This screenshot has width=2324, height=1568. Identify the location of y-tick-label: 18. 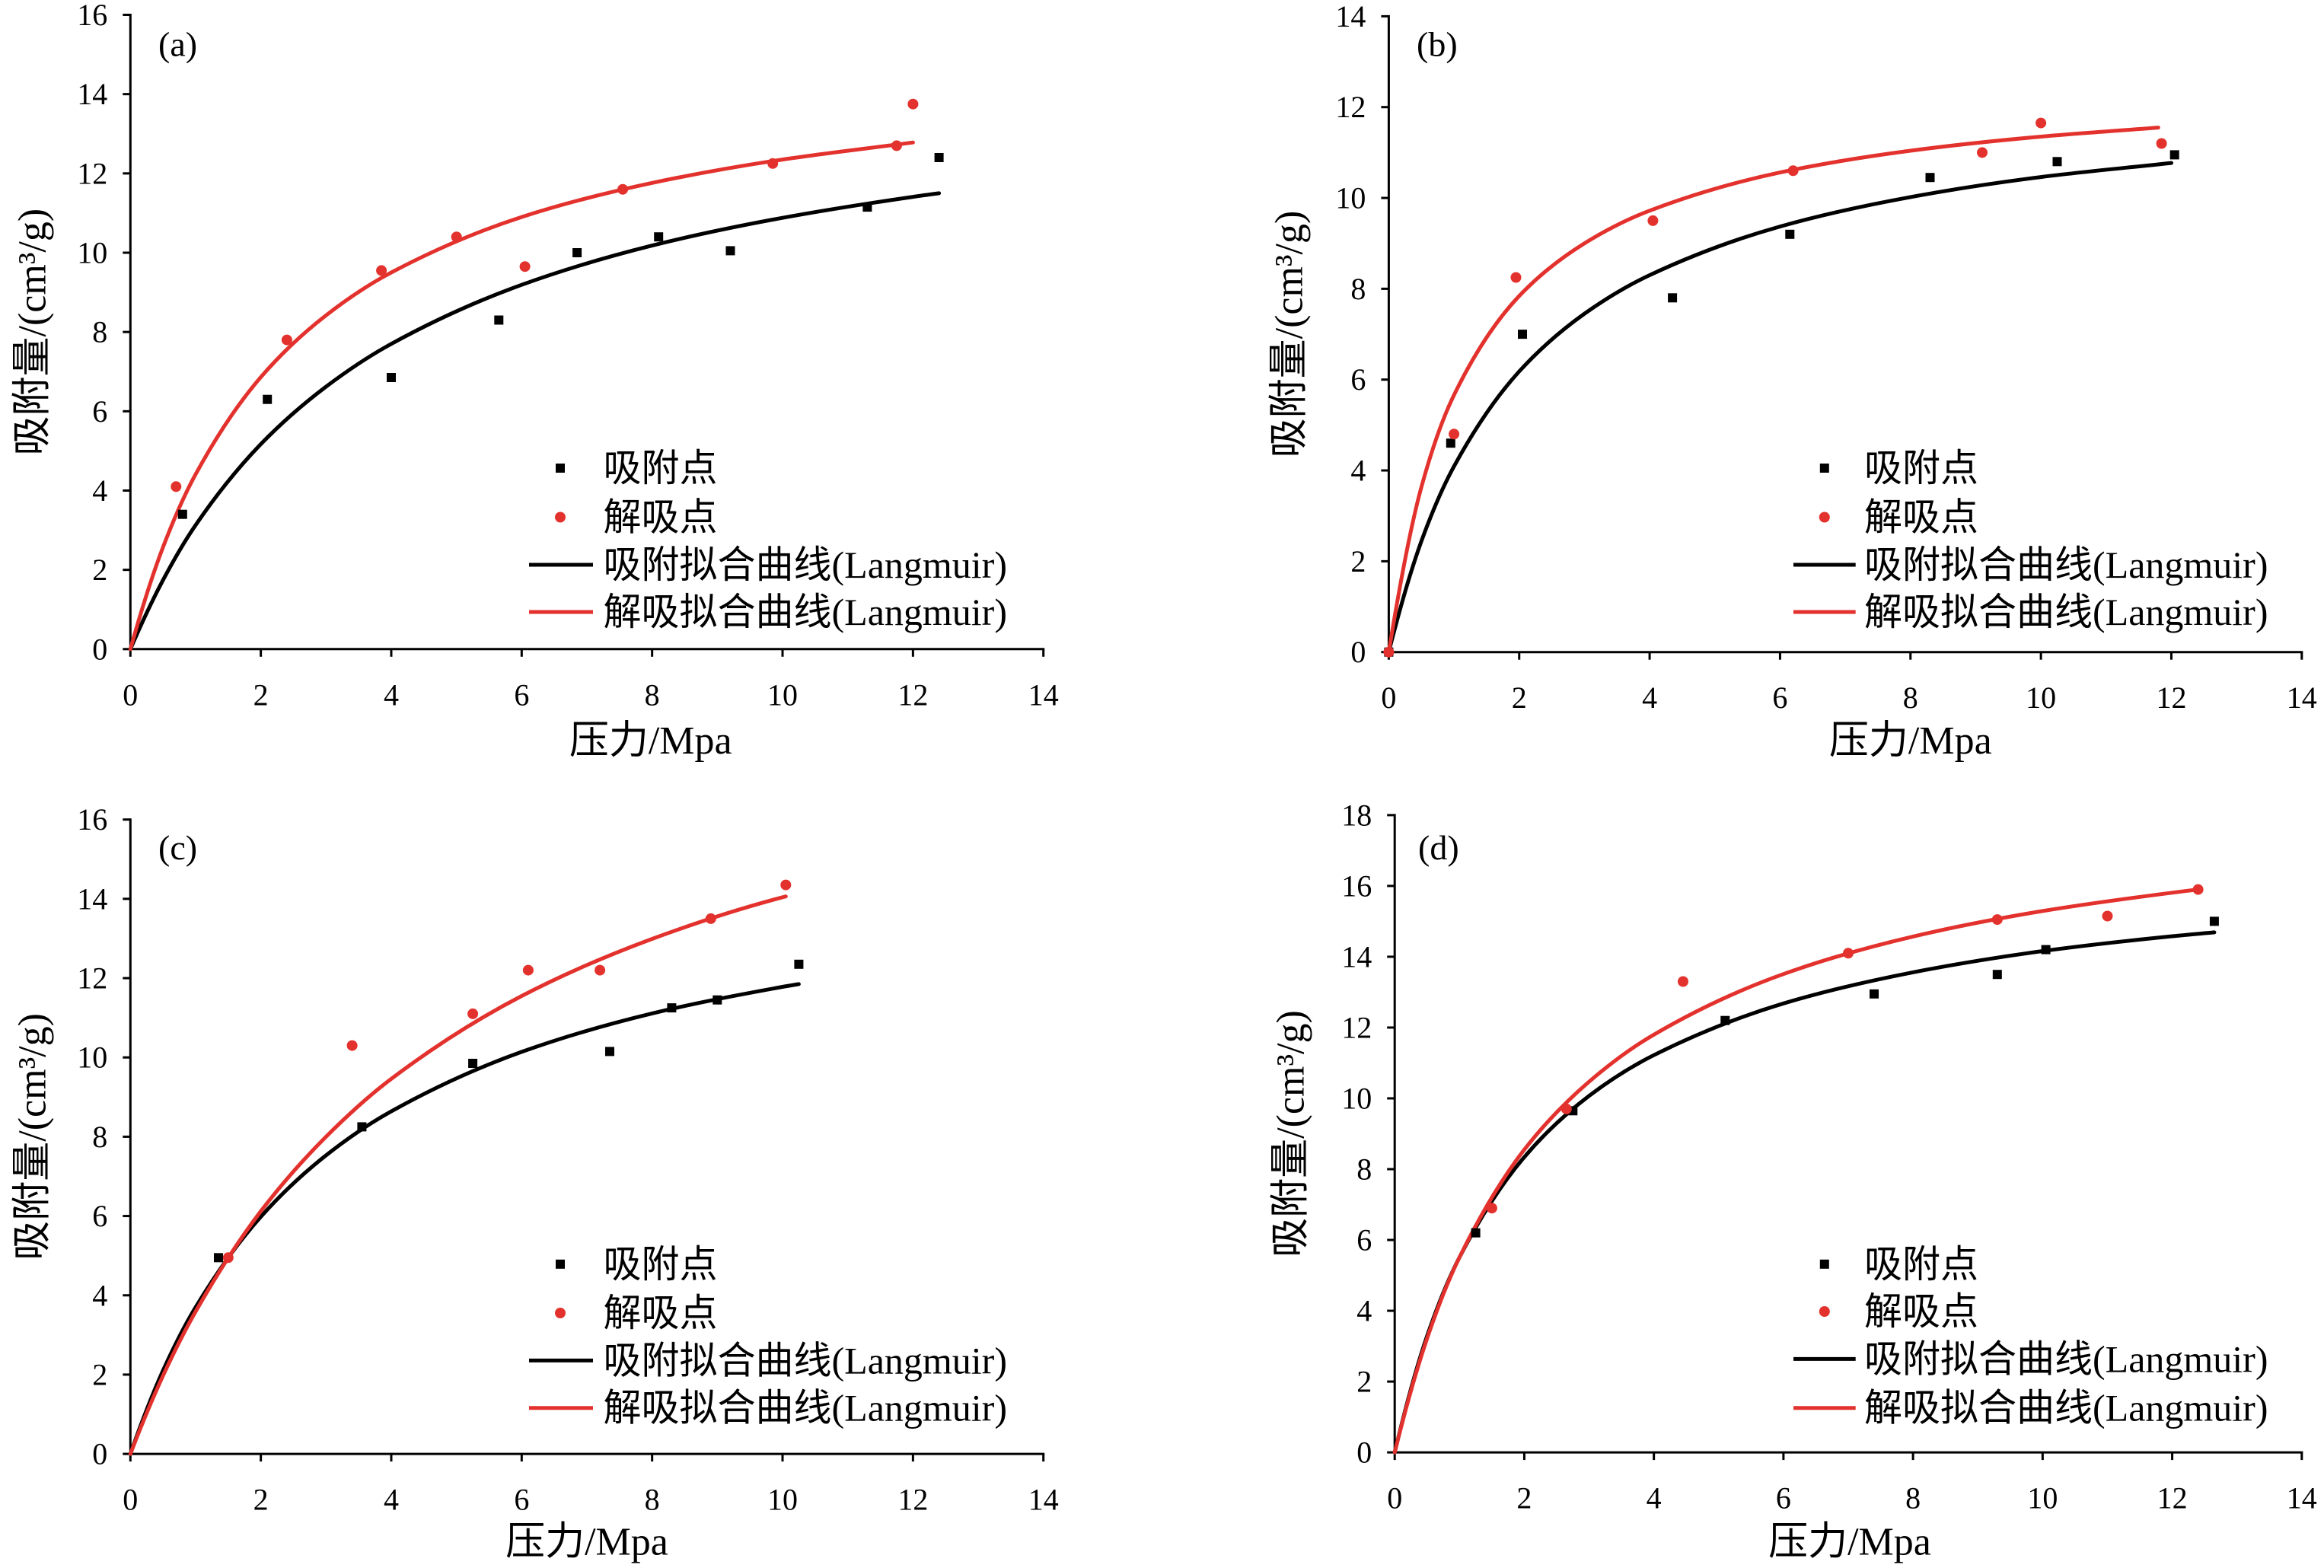
(1356, 815).